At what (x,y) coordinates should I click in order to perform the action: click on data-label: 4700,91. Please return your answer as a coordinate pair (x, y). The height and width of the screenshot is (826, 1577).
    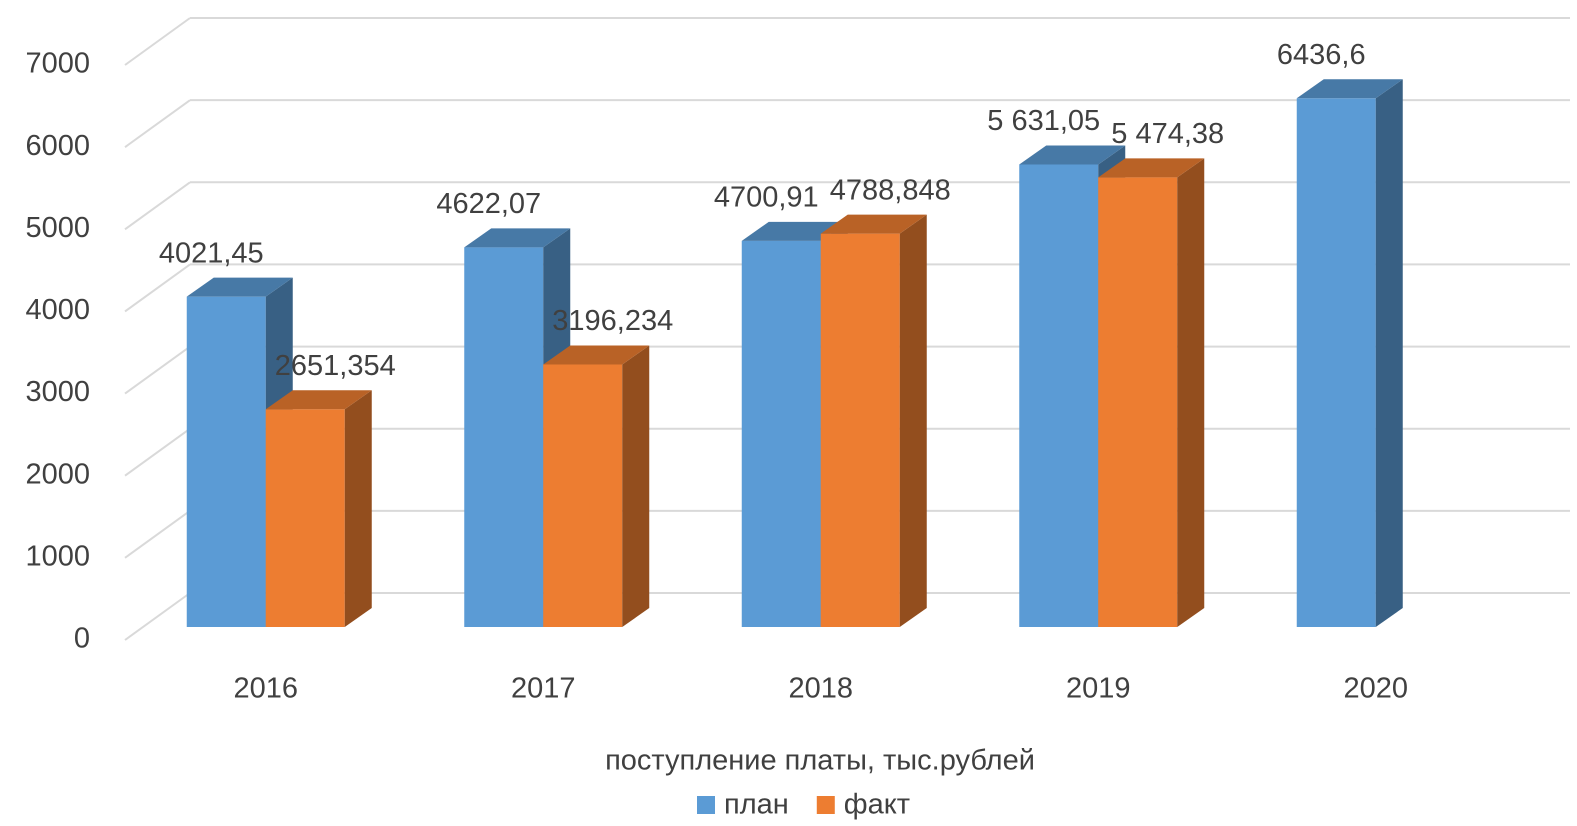
    Looking at the image, I should click on (766, 198).